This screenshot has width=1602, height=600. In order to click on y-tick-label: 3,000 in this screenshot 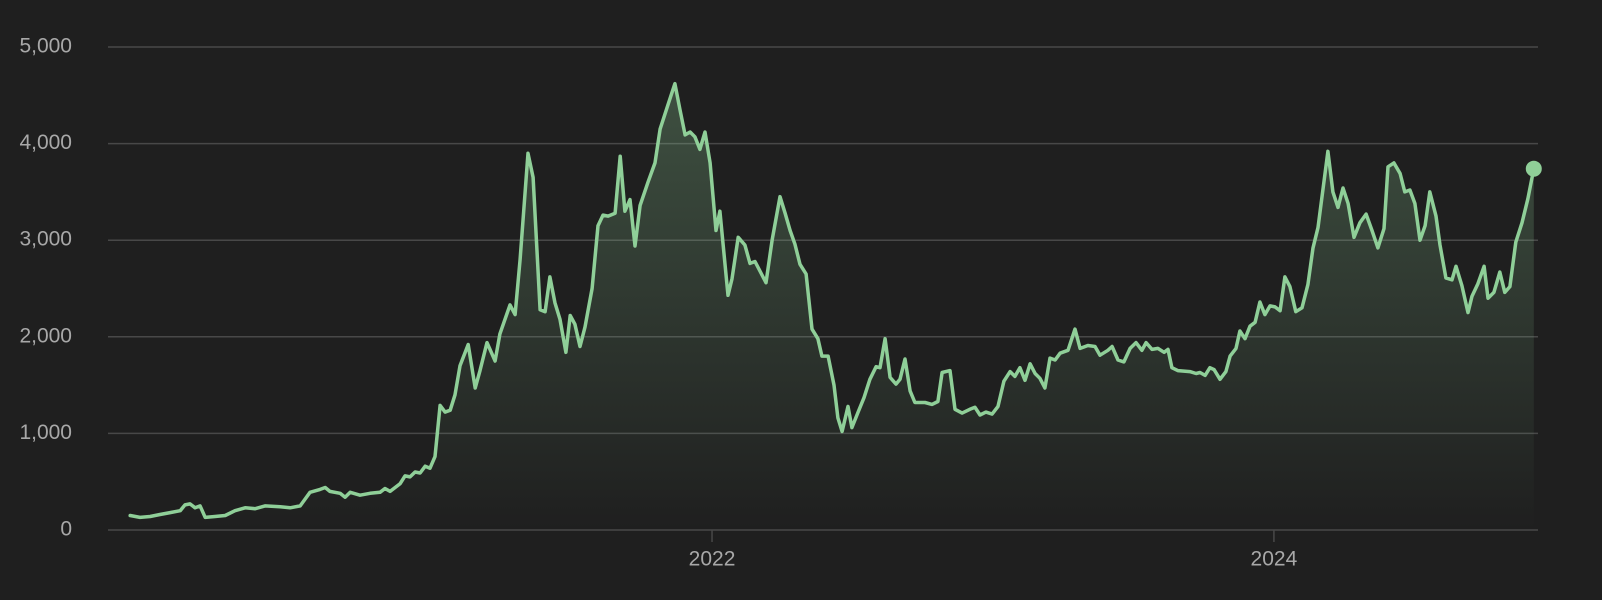, I will do `click(45, 239)`.